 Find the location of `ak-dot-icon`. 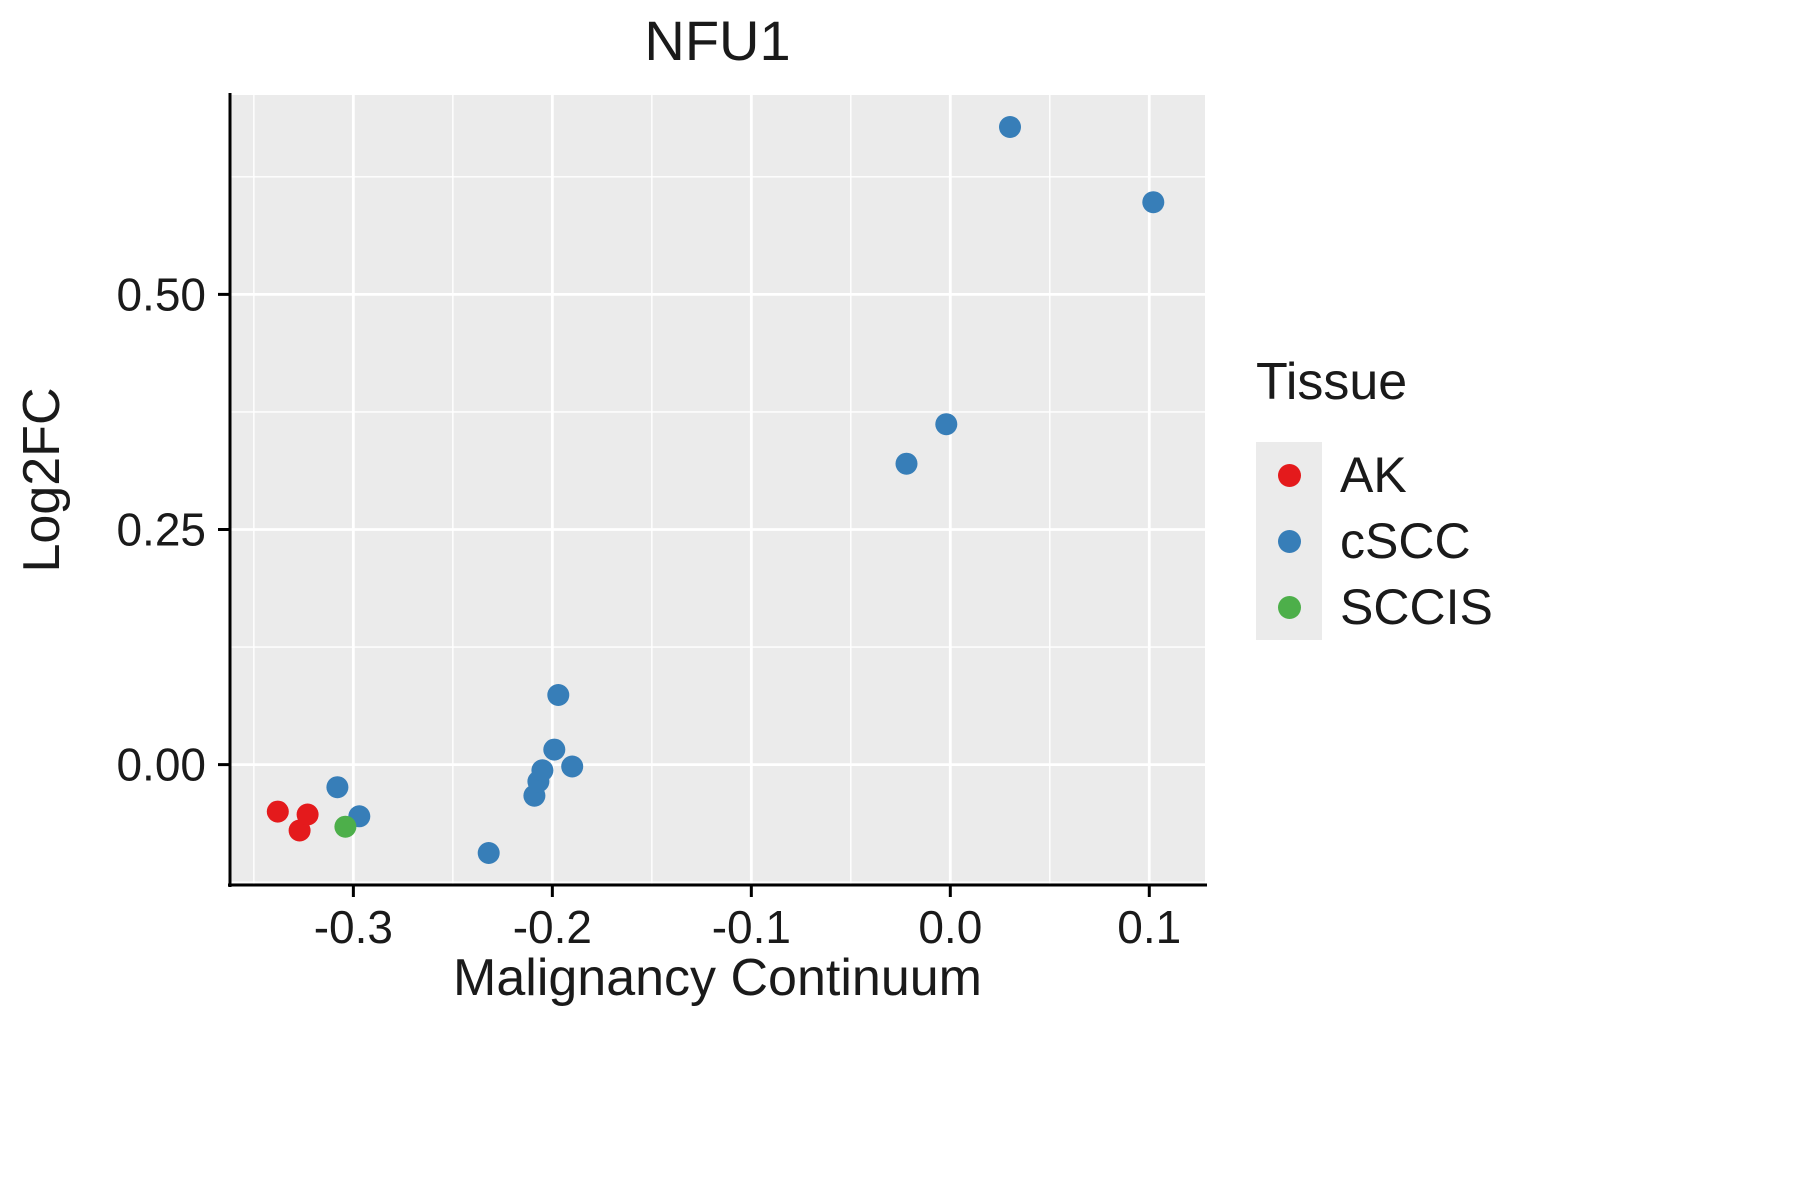

ak-dot-icon is located at coordinates (1289, 475).